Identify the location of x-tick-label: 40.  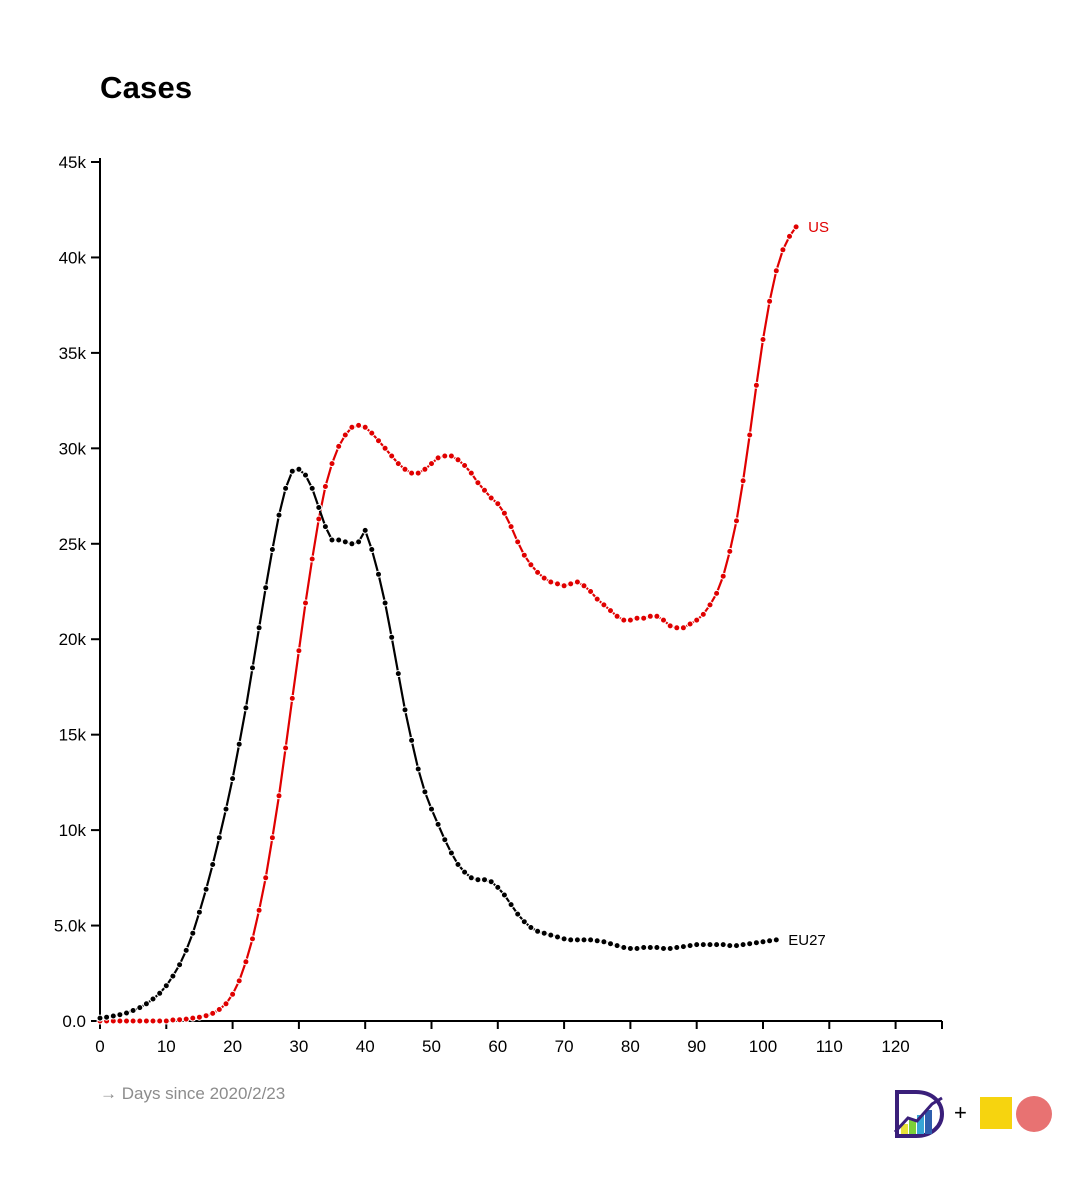
(365, 1046).